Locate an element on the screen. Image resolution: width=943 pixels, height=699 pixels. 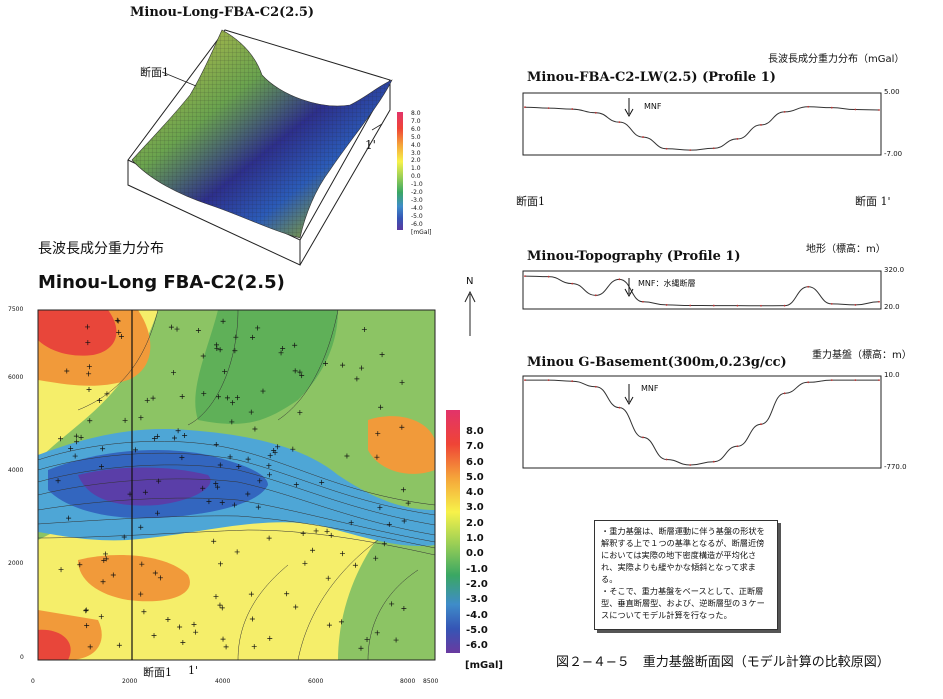
profile3-unit: 重力基盤（標高：m） is located at coordinates (862, 355).